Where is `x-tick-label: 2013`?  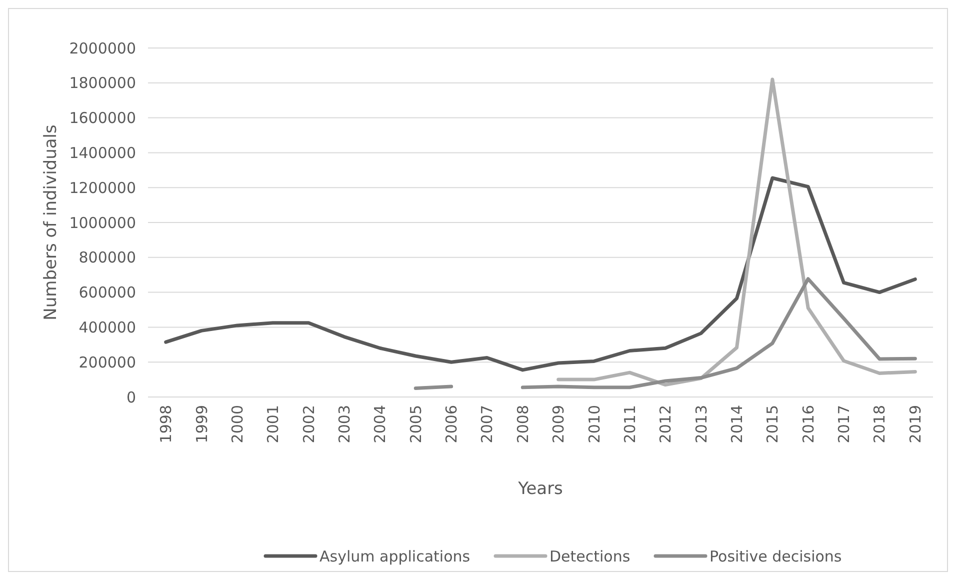 x-tick-label: 2013 is located at coordinates (701, 424).